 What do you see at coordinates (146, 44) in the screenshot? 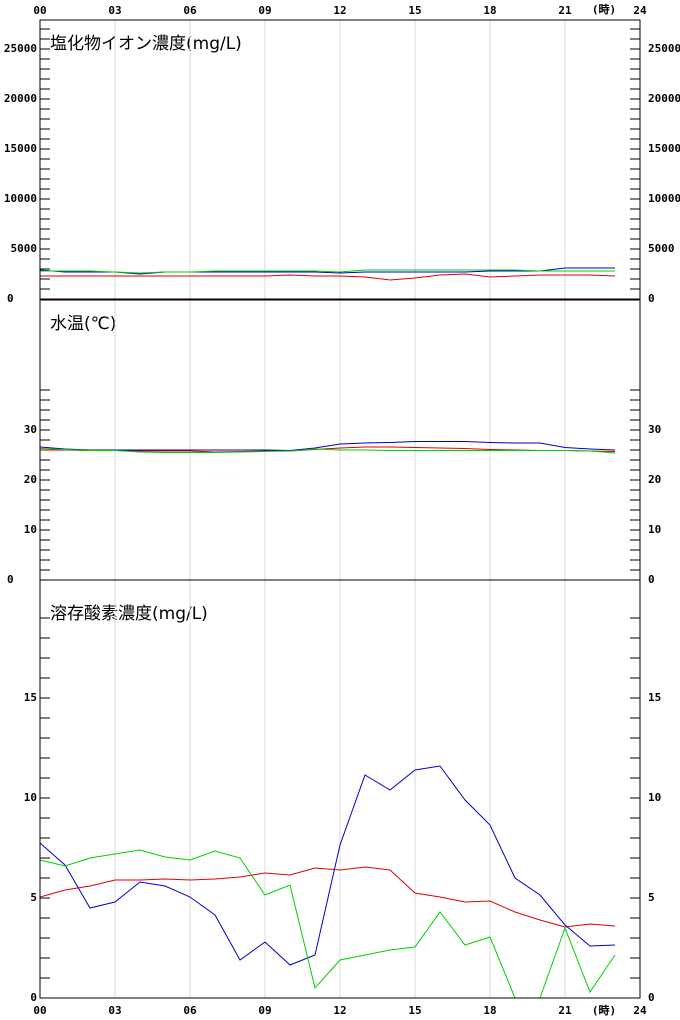
I see `chart-title: 塩化物イオン濃度(mg/L)` at bounding box center [146, 44].